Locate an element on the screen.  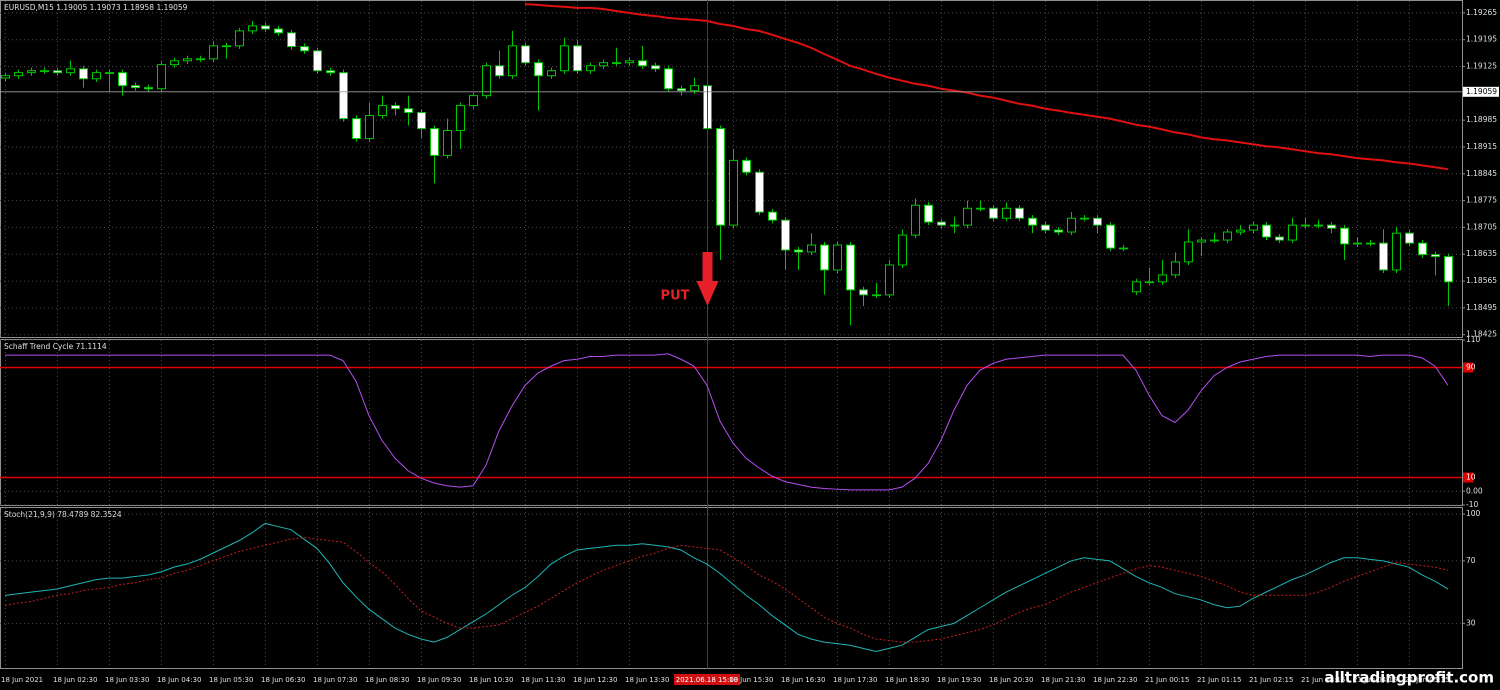
x-tick-label: 18 Jun 09:30 is located at coordinates (439, 680).